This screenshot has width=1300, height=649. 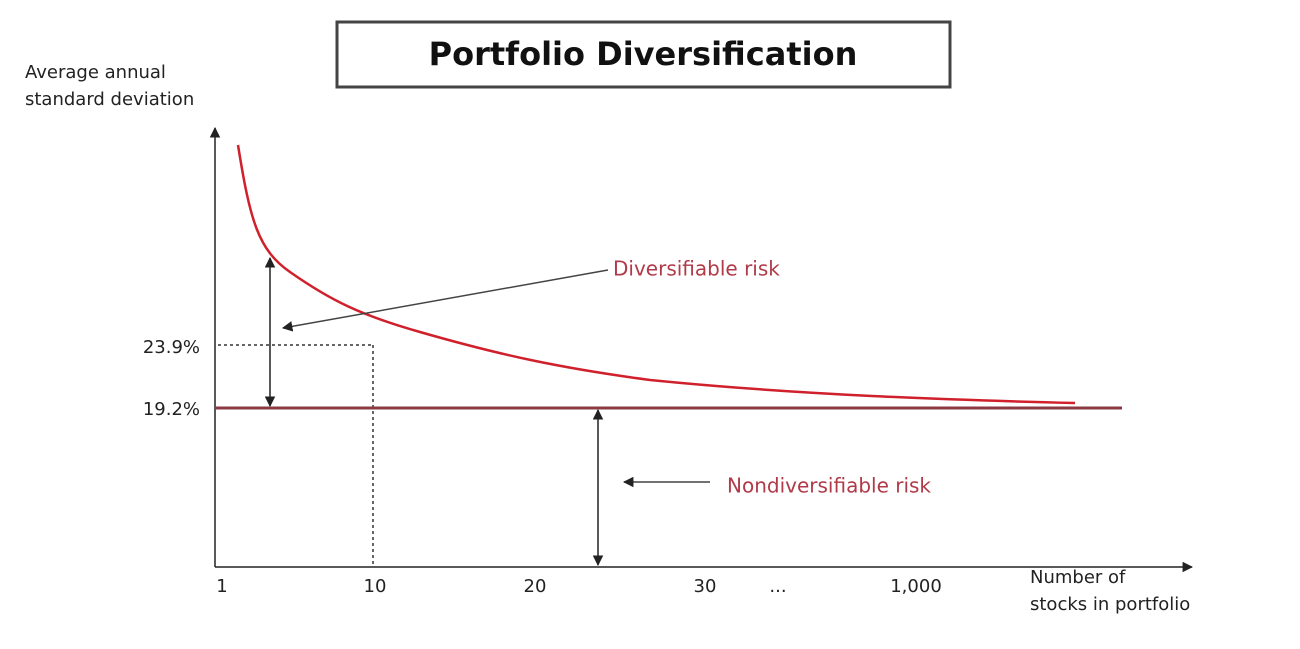 What do you see at coordinates (171, 347) in the screenshot?
I see `y-label: 23.9%` at bounding box center [171, 347].